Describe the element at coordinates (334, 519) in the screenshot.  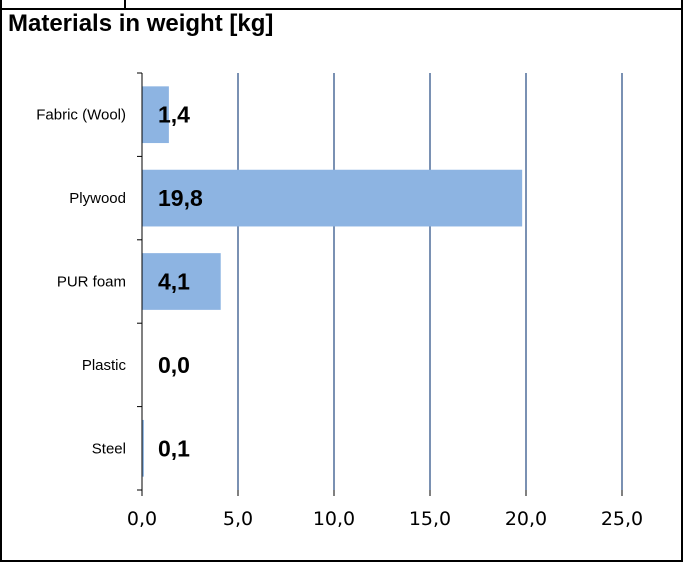
I see `x-tick-label: 10,0` at that location.